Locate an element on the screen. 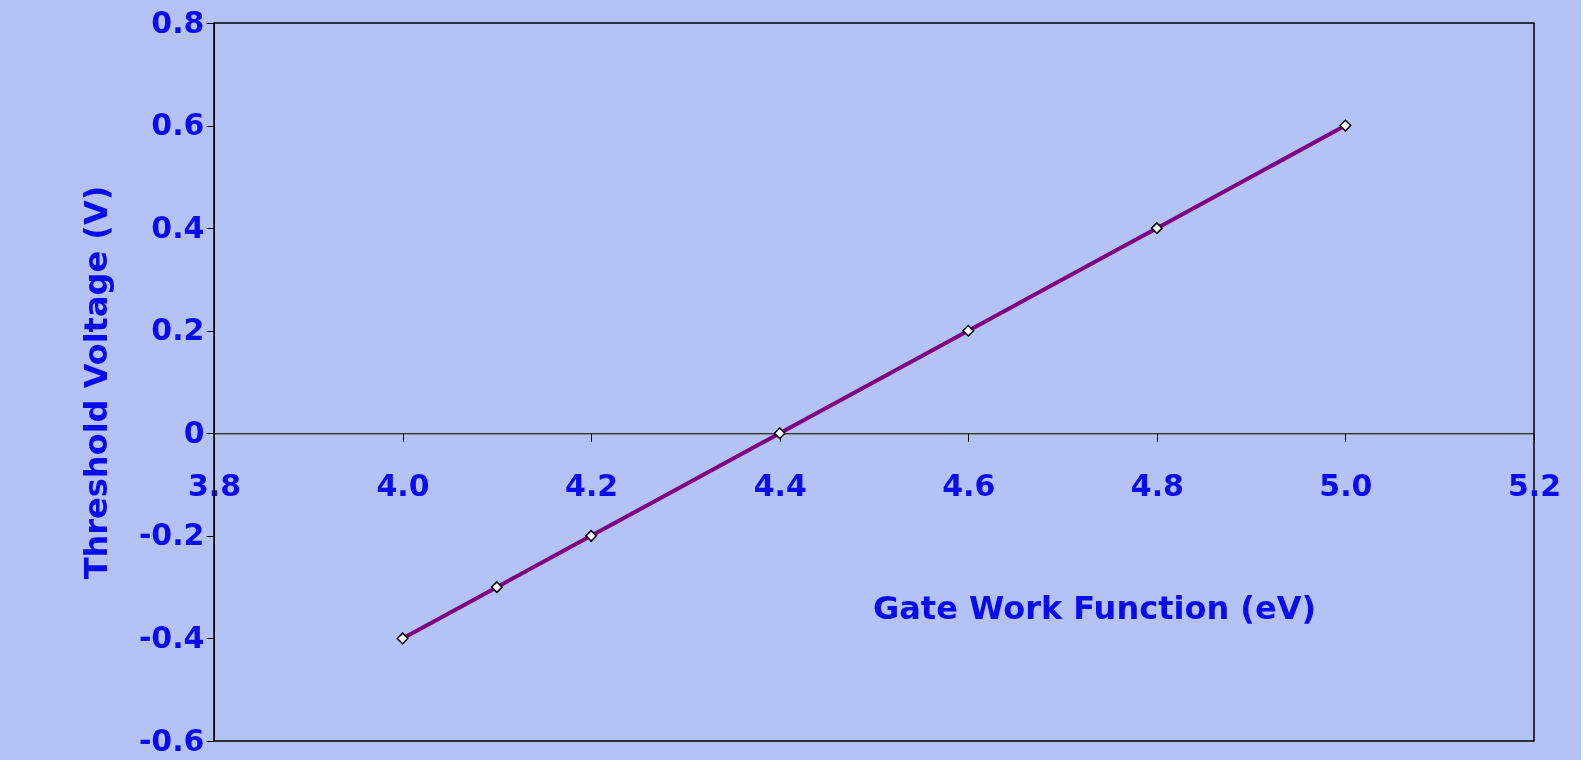 The image size is (1588, 771). y-tick-label: -0.4 is located at coordinates (171, 637).